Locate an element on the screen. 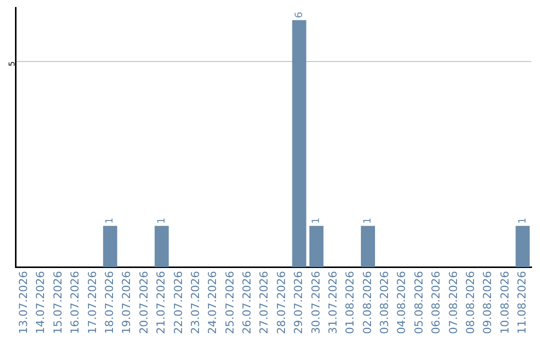 The height and width of the screenshot is (340, 540). y-tick-label: 5 is located at coordinates (12, 63).